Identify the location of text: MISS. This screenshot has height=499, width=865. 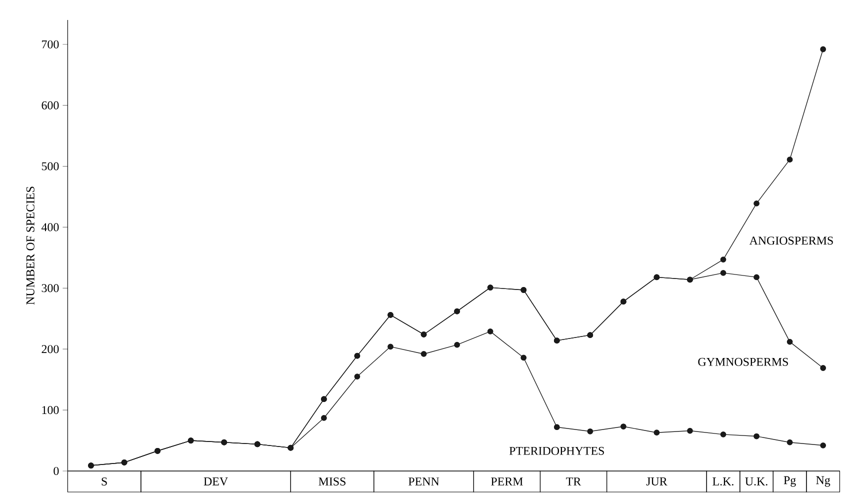
(332, 481).